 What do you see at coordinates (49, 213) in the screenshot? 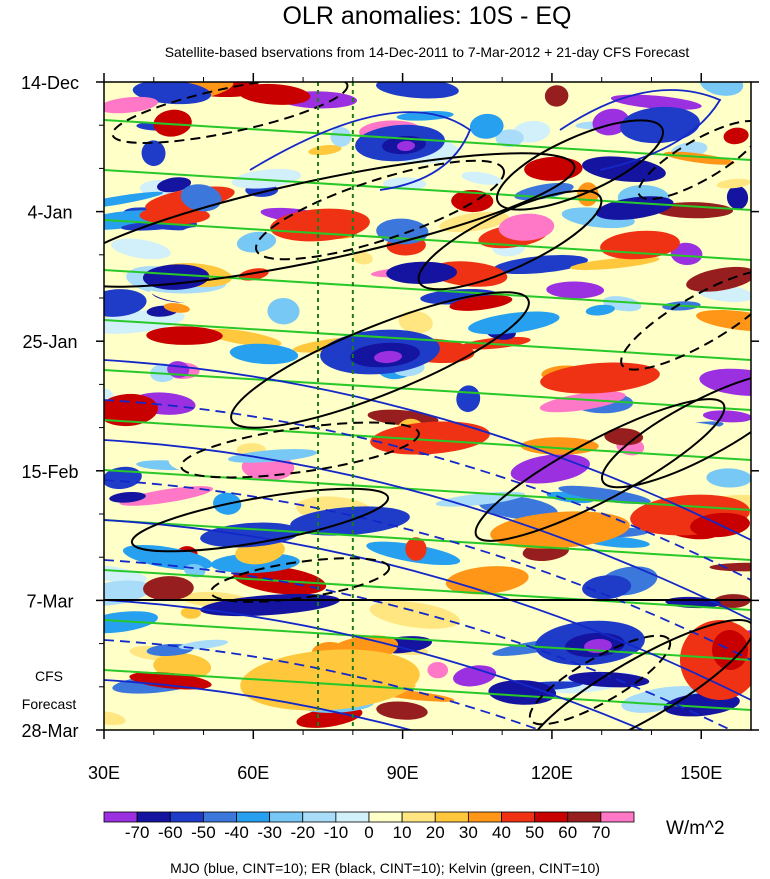
I see `y-tick-label: 4-Jan` at bounding box center [49, 213].